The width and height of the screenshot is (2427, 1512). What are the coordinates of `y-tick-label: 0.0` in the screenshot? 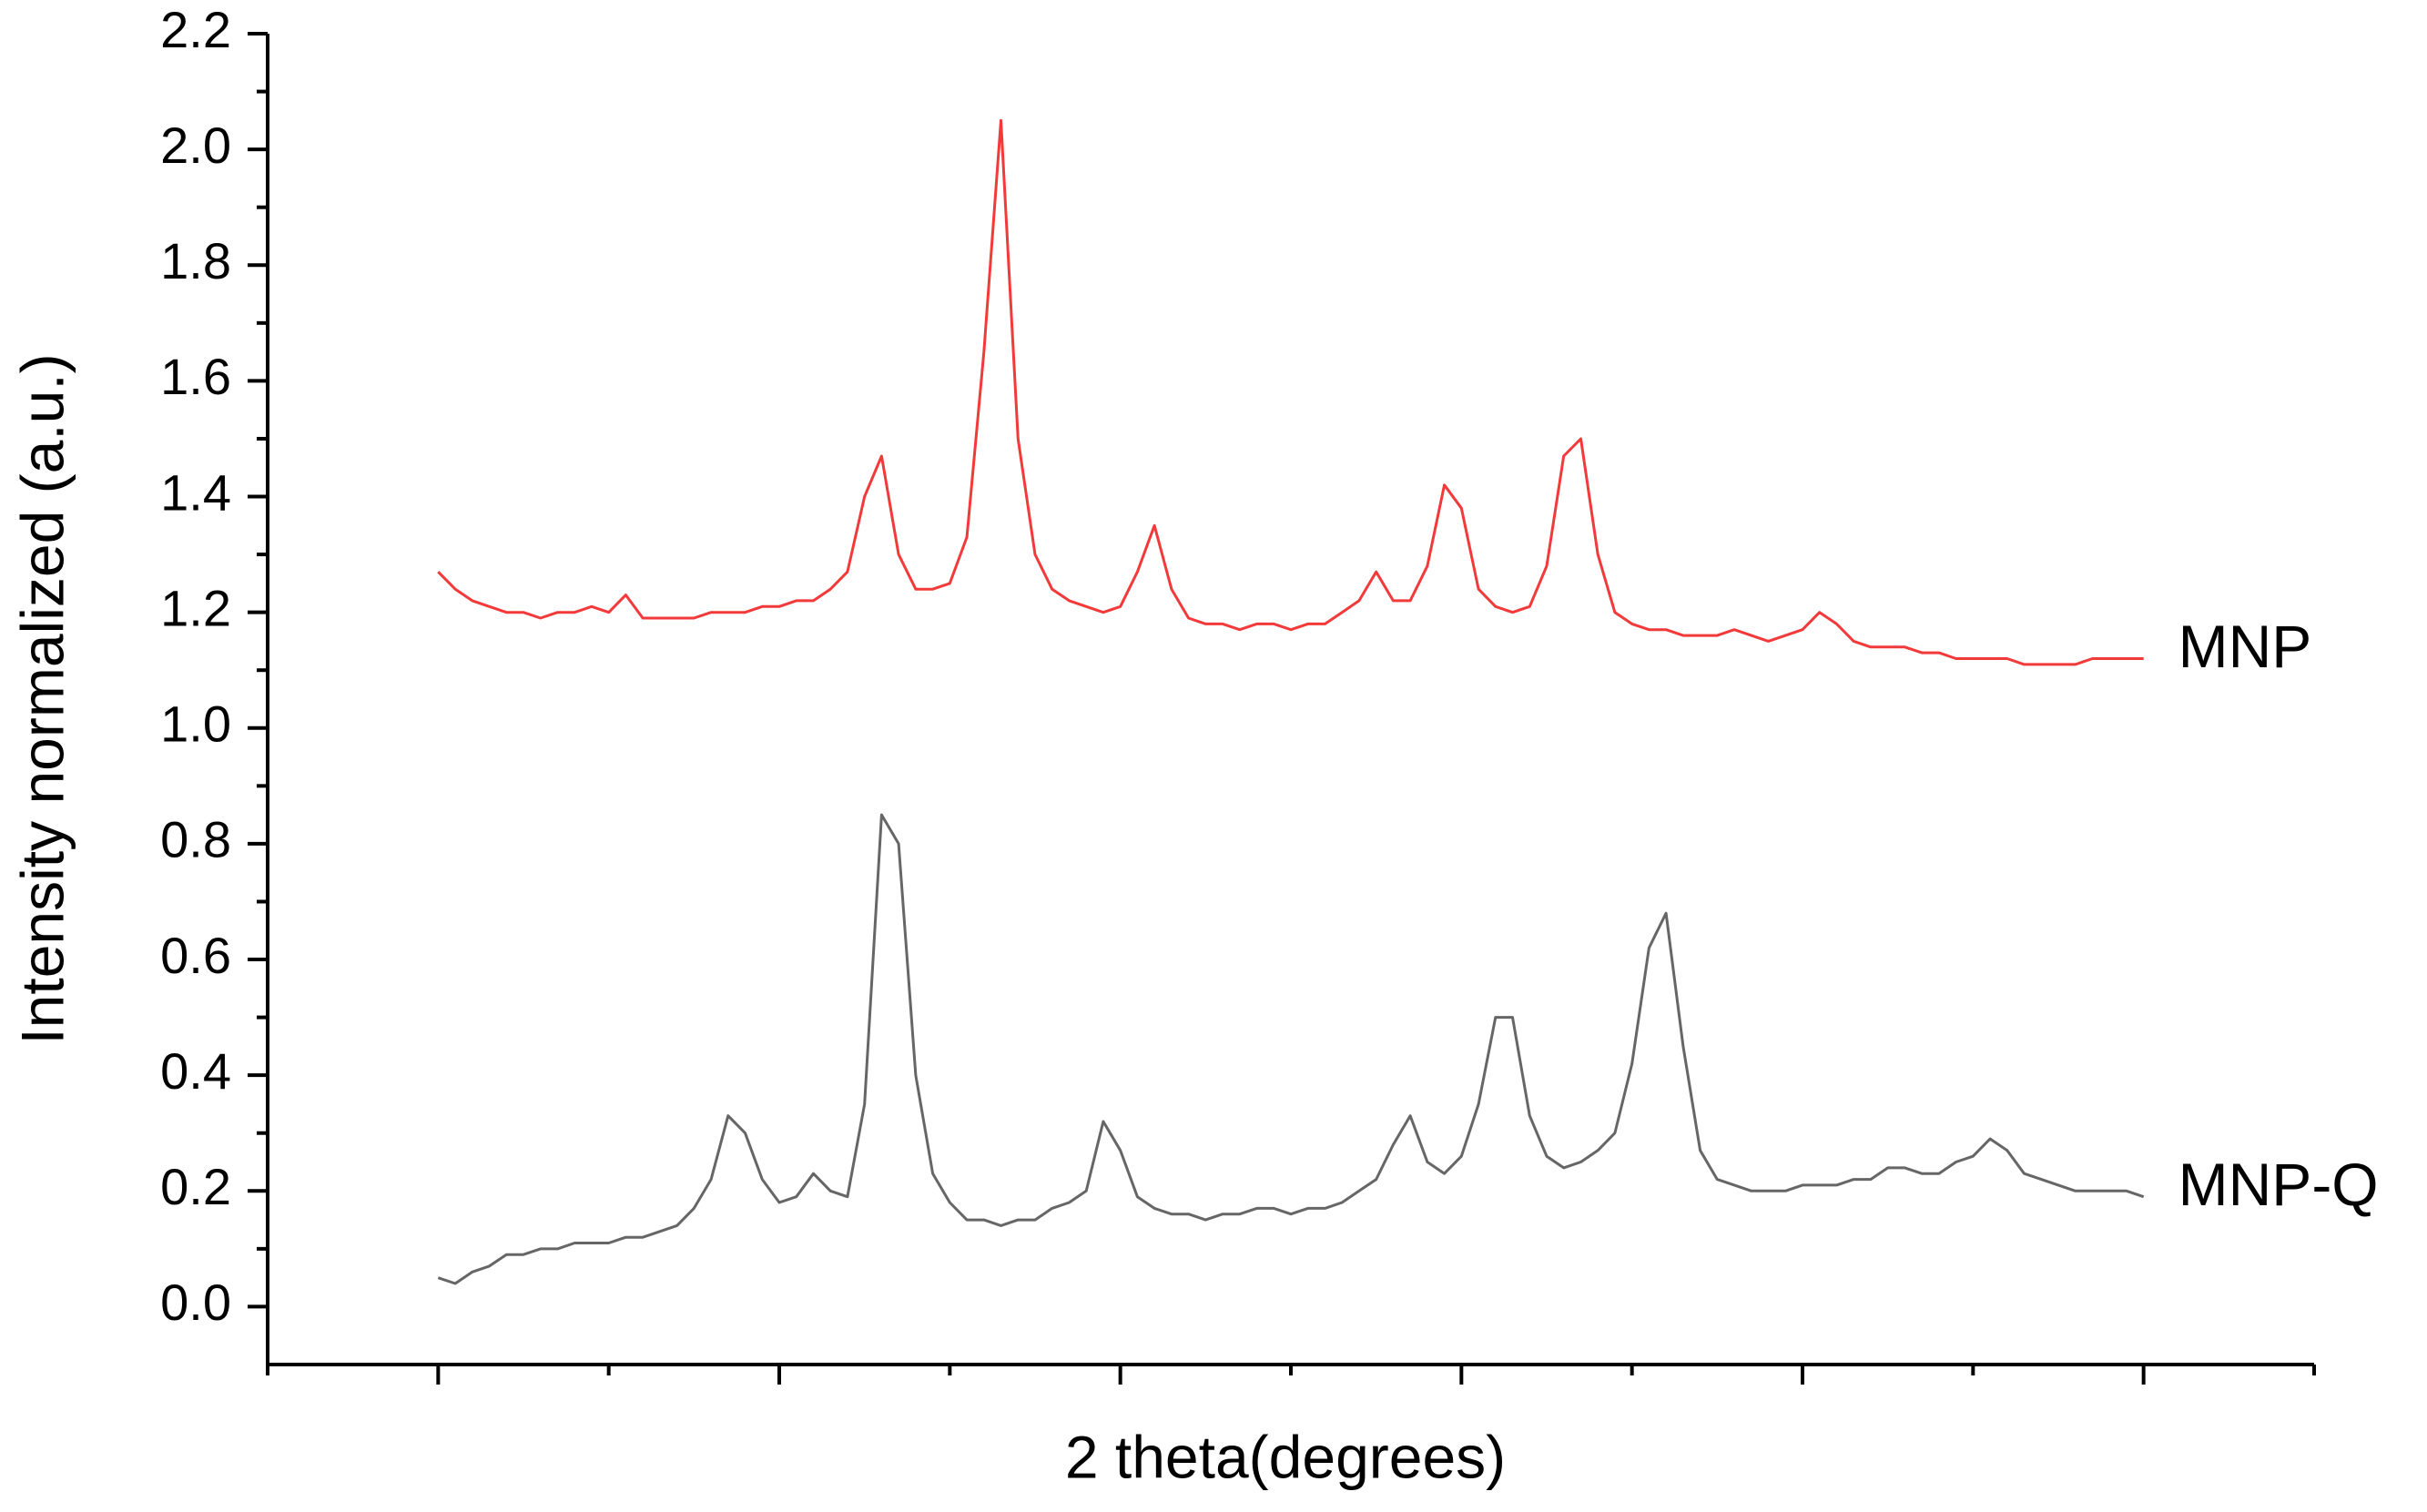 It's located at (195, 1302).